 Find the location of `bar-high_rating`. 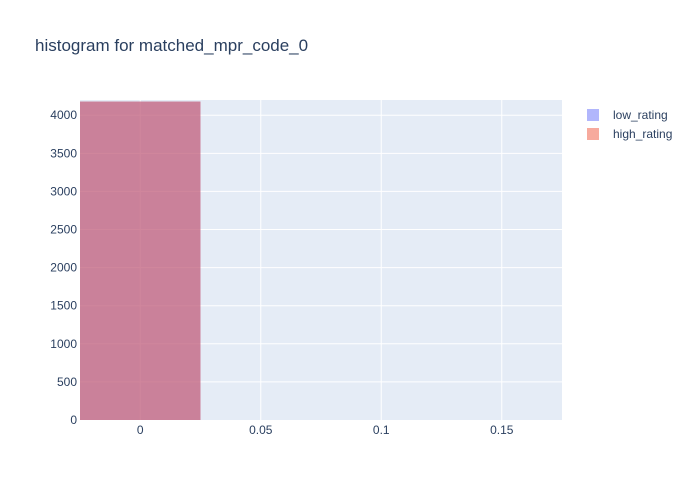

bar-high_rating is located at coordinates (140, 261).